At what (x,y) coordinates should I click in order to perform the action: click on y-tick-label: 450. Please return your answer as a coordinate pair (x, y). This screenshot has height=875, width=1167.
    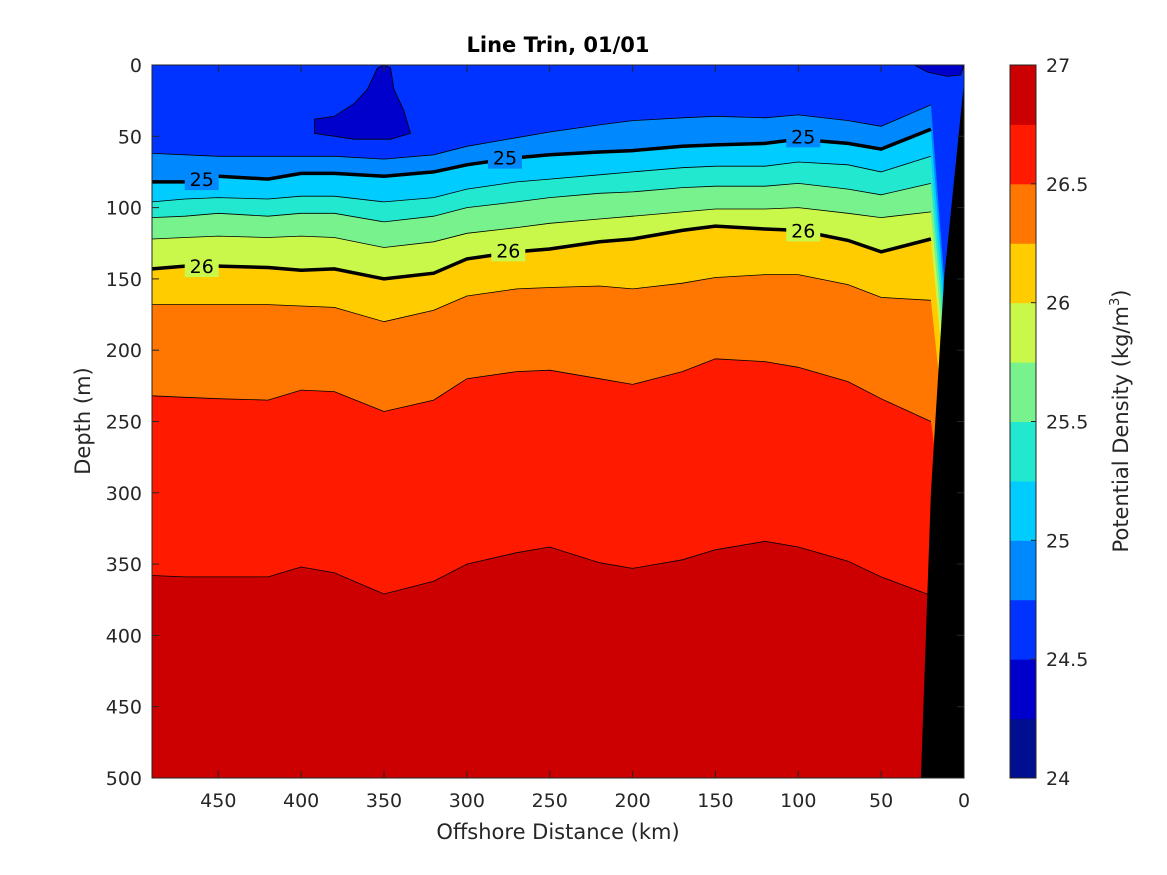
    Looking at the image, I should click on (124, 708).